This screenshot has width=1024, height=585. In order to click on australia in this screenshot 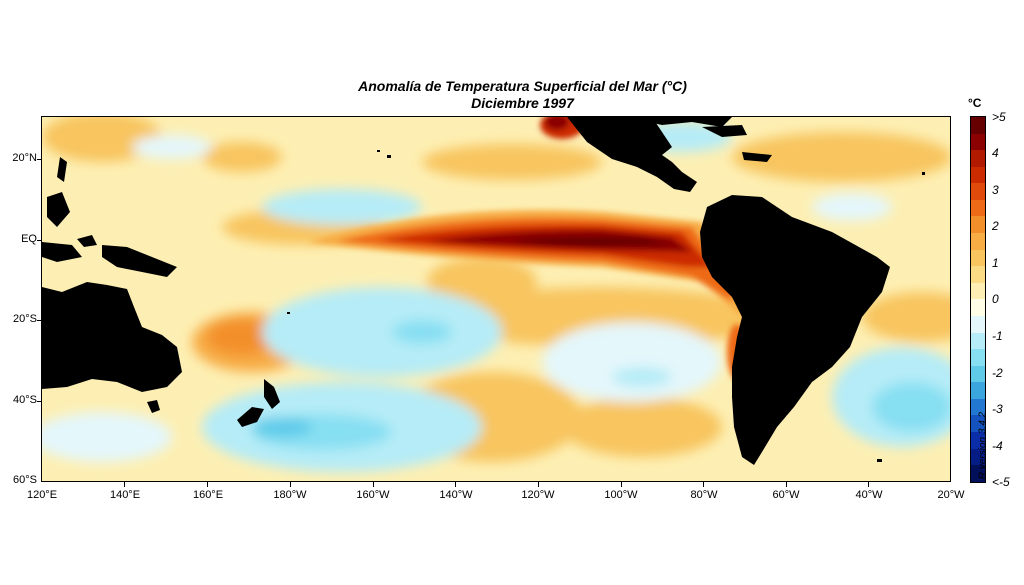, I will do `click(112, 337)`.